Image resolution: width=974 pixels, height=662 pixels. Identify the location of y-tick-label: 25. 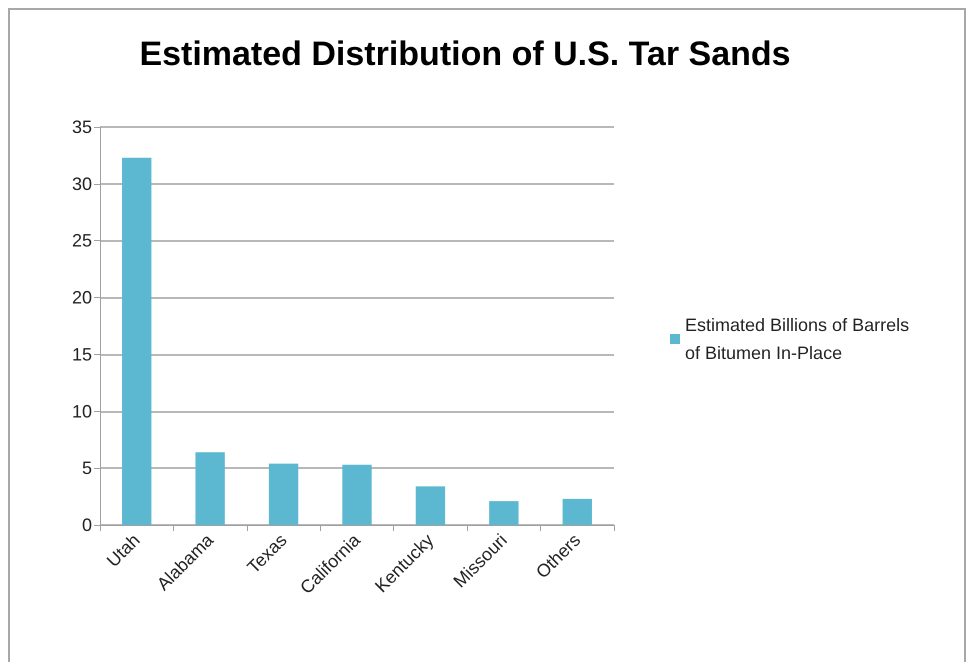
(82, 240).